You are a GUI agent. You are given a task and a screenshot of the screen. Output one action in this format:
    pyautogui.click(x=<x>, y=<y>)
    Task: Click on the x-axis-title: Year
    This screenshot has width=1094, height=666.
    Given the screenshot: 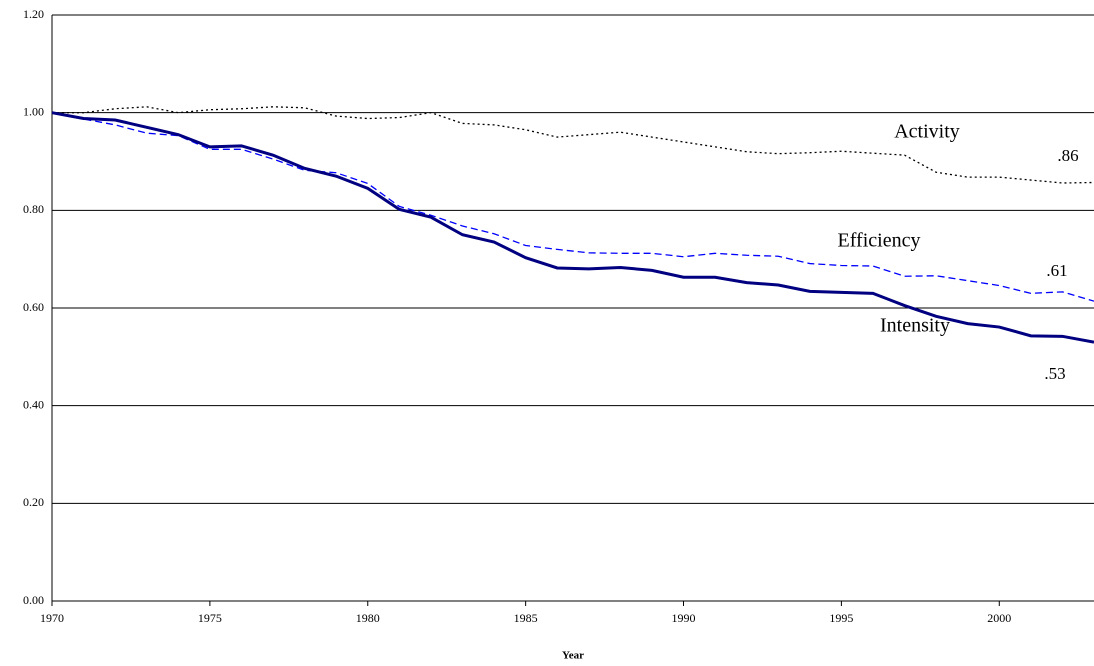 What is the action you would take?
    pyautogui.click(x=573, y=656)
    